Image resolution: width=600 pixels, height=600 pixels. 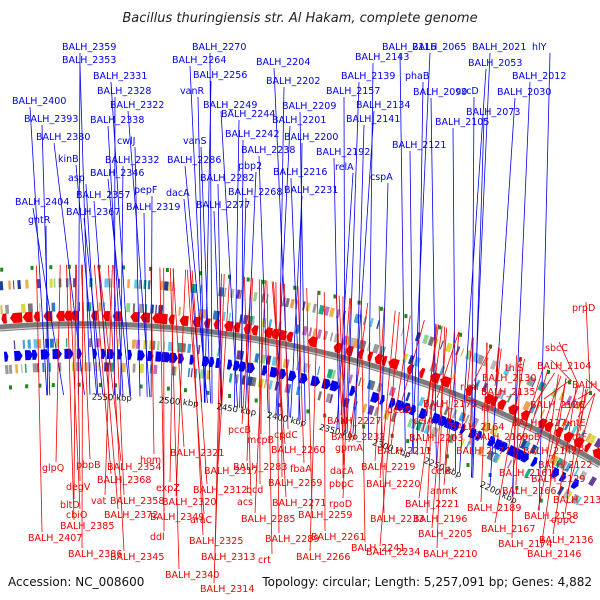 I want to click on reverse-gene-label: BALH_2203, so click(x=436, y=438).